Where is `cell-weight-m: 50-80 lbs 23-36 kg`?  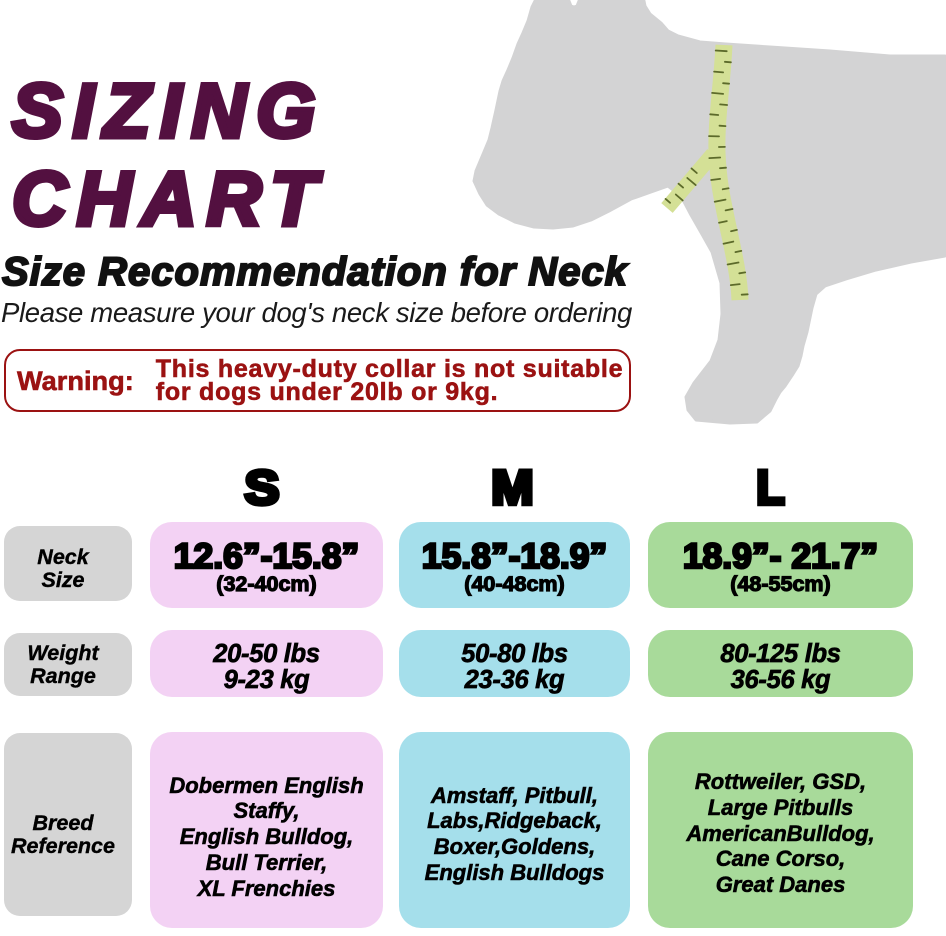
cell-weight-m: 50-80 lbs 23-36 kg is located at coordinates (514, 663).